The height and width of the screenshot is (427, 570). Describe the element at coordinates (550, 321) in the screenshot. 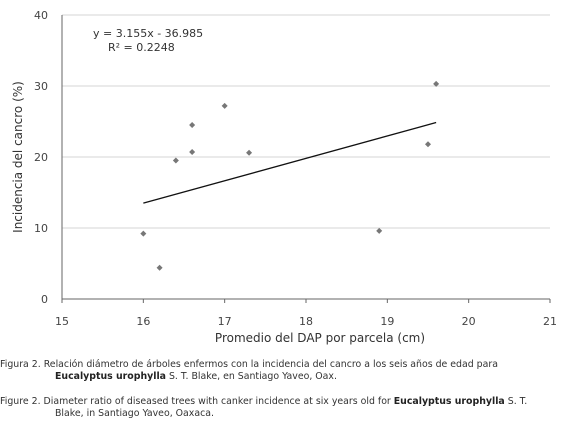

I see `x-tick-label-6: 21` at that location.